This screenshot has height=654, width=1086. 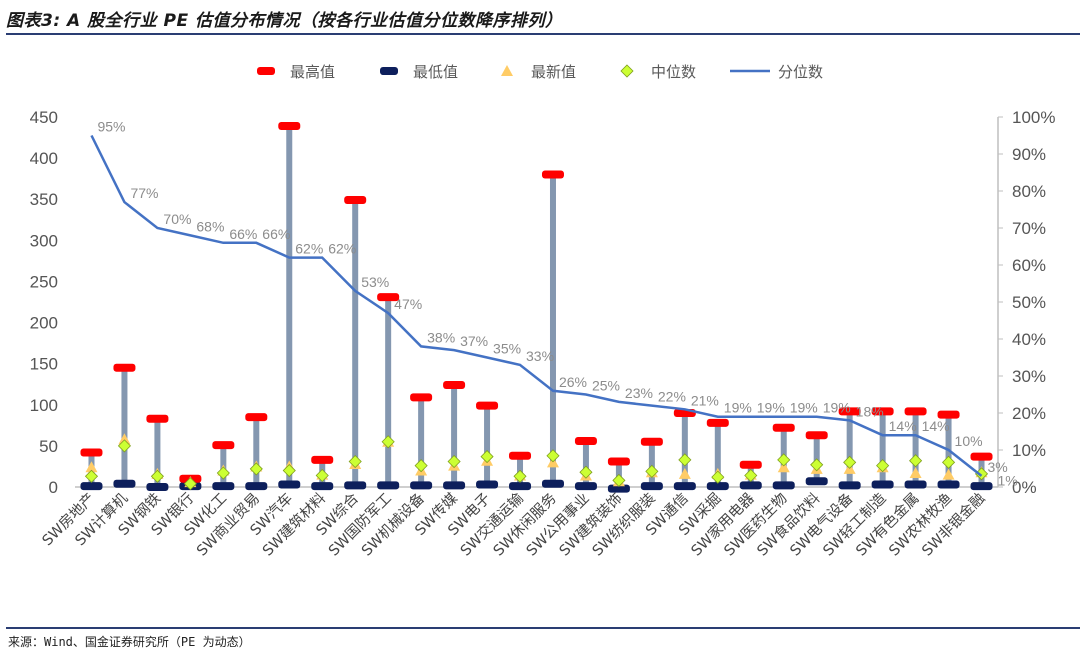 I want to click on left-y-tick-label: 300, so click(x=44, y=240).